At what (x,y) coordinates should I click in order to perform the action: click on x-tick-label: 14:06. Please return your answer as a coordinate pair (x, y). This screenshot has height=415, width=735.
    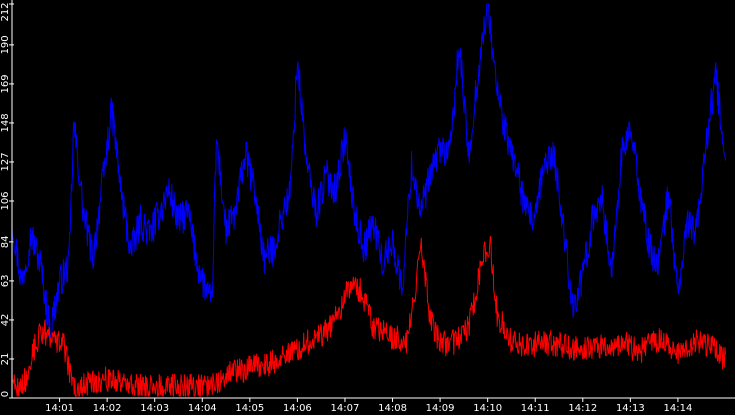
    Looking at the image, I should click on (297, 408).